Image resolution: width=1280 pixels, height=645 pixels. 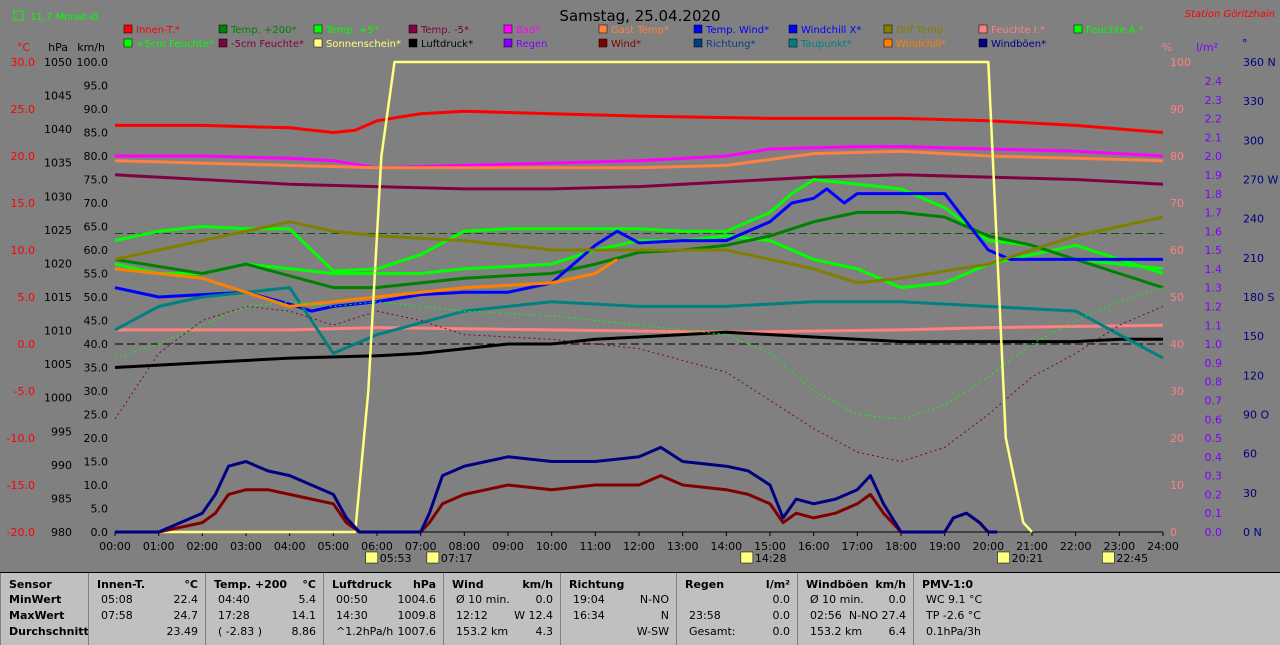 What do you see at coordinates (23, 250) in the screenshot?
I see `celsius-tick: 10.0` at bounding box center [23, 250].